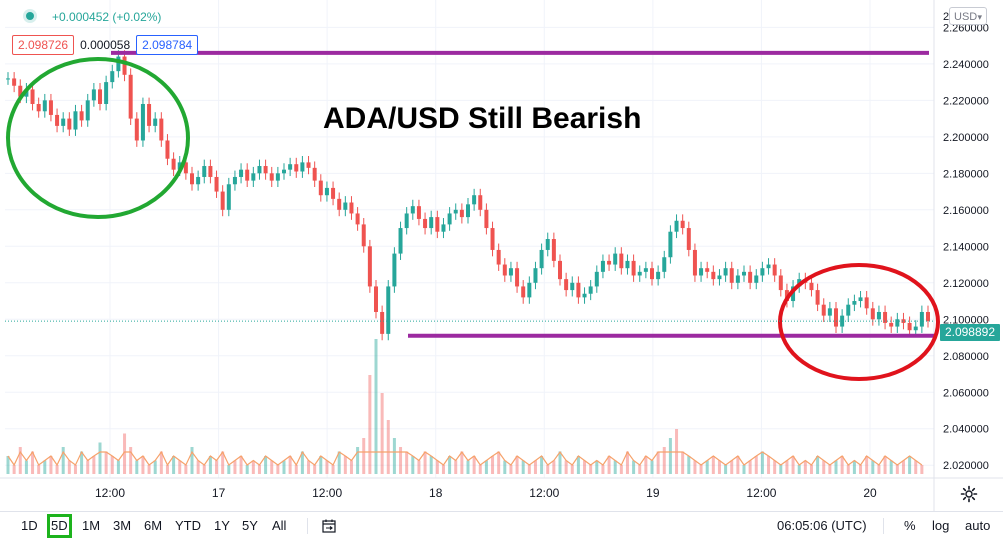 The image size is (1003, 541). Describe the element at coordinates (250, 525) in the screenshot. I see `timeframe-5y: 5Y` at that location.